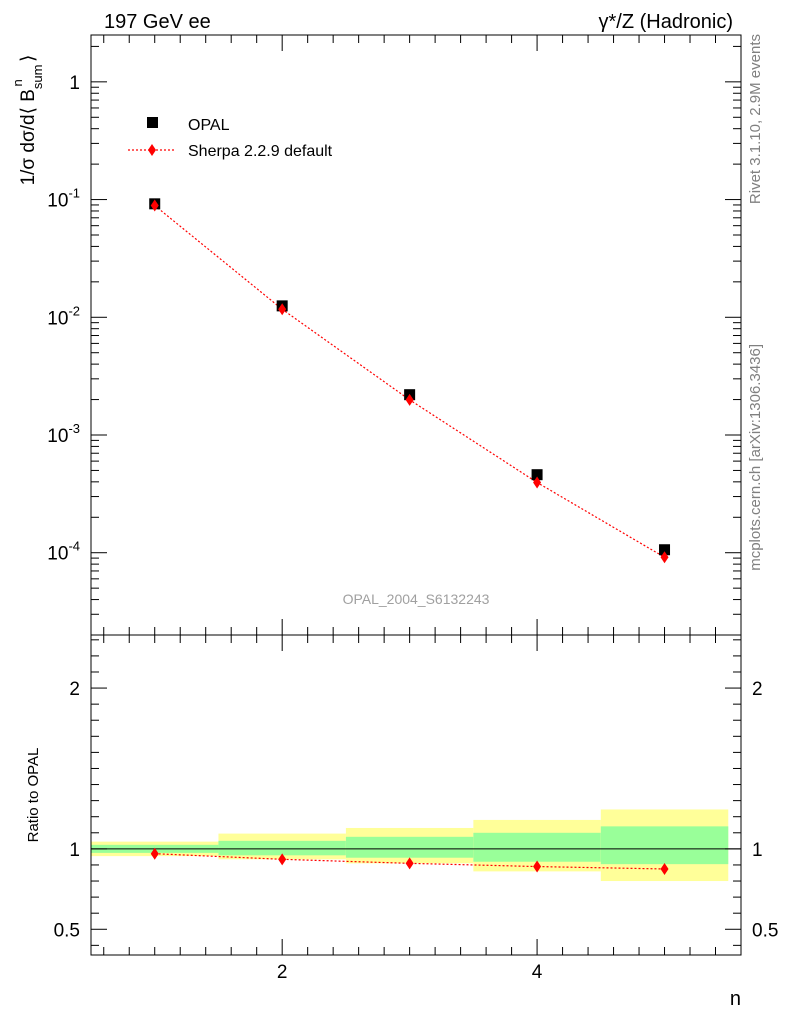 This screenshot has width=786, height=1024. What do you see at coordinates (63, 316) in the screenshot?
I see `top-y-tick-label: 10⁻²` at bounding box center [63, 316].